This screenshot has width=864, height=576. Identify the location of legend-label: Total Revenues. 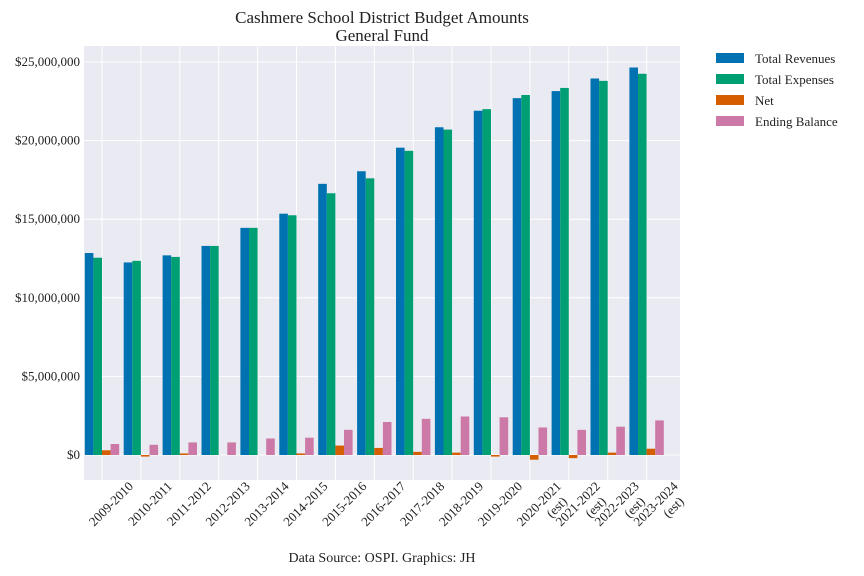
(795, 58).